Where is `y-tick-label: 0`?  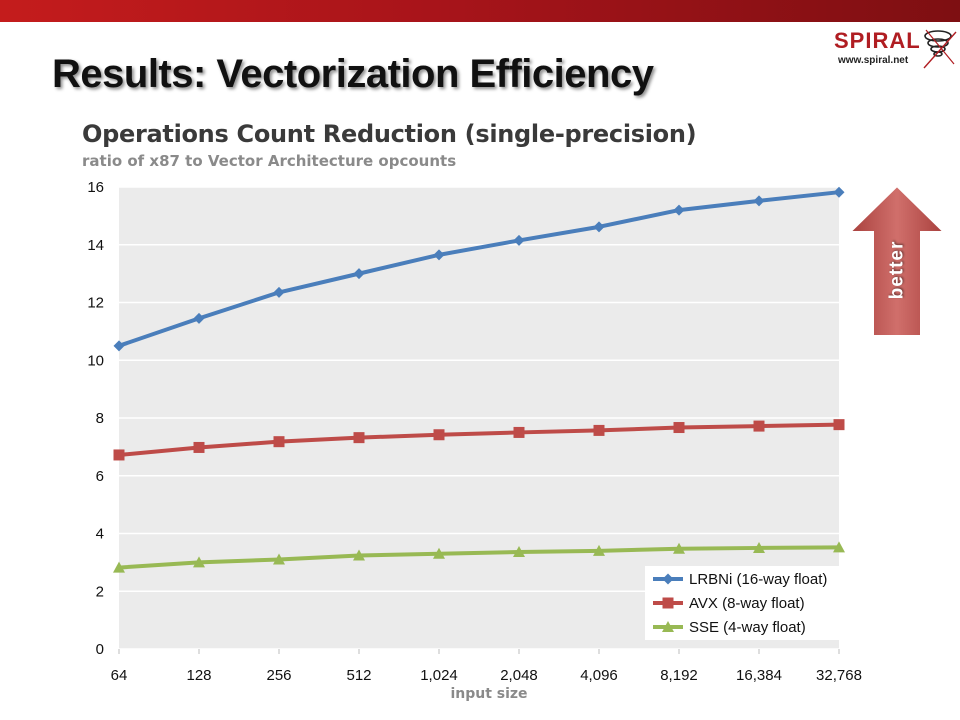
y-tick-label: 0 is located at coordinates (100, 649).